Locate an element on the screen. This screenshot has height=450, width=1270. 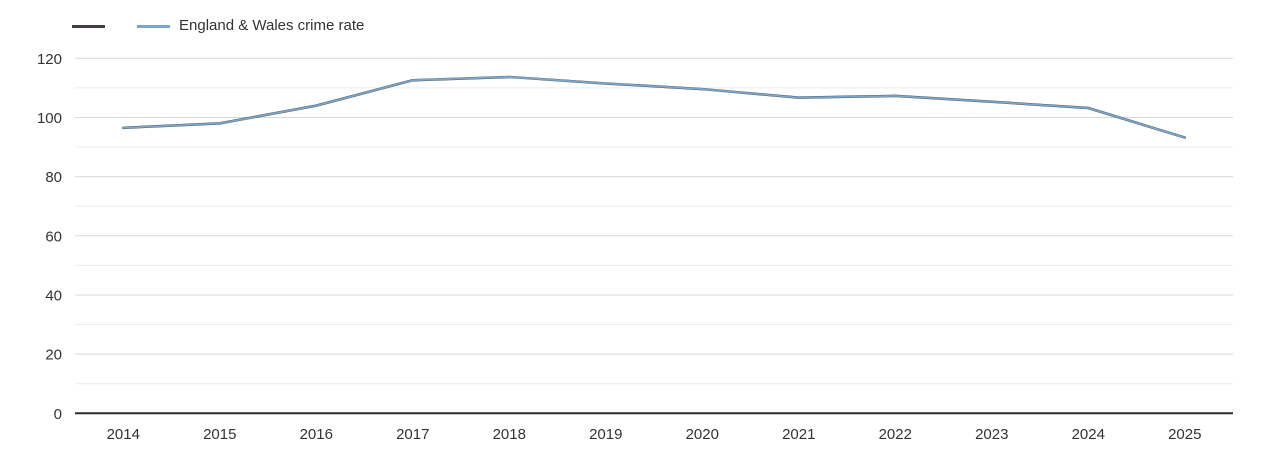
x-tick-label: 2015 is located at coordinates (219, 434).